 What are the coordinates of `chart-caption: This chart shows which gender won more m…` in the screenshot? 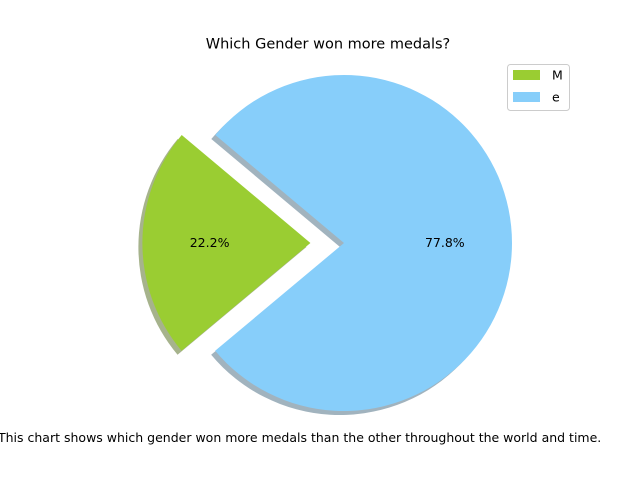 It's located at (300, 437).